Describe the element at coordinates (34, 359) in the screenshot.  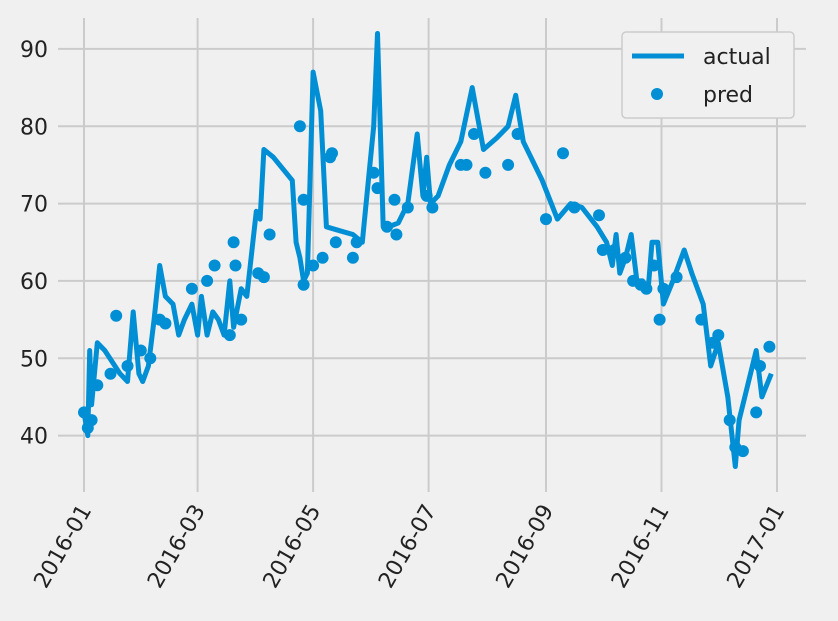
I see `y-tick-label: 50` at that location.